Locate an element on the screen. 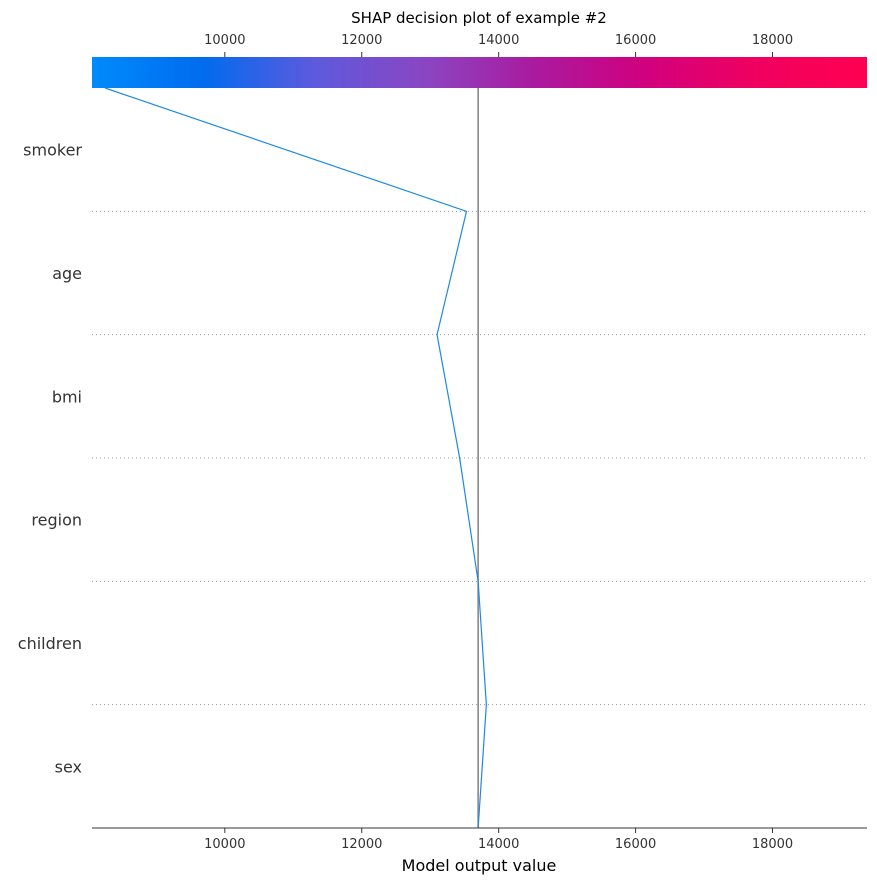  bottom-tick-label: 18000 is located at coordinates (772, 844).